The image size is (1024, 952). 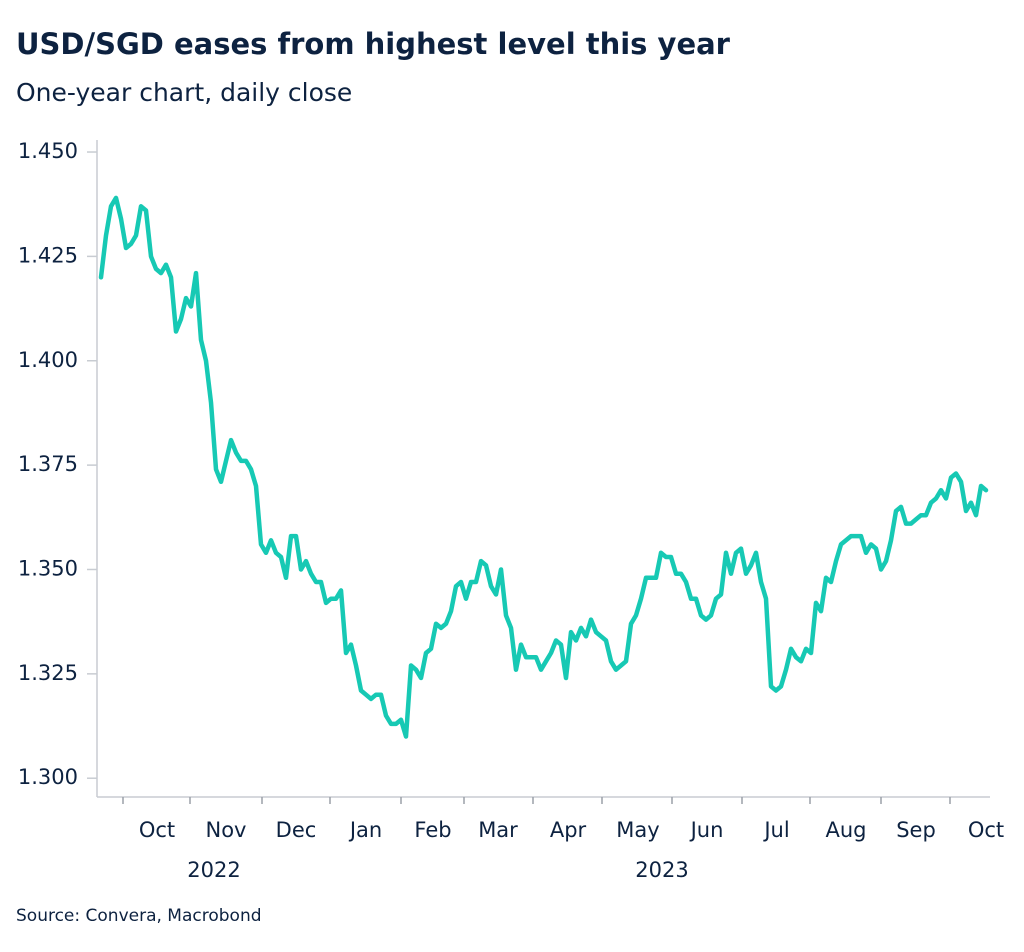 What do you see at coordinates (48, 360) in the screenshot?
I see `y-tick-label: 1.400` at bounding box center [48, 360].